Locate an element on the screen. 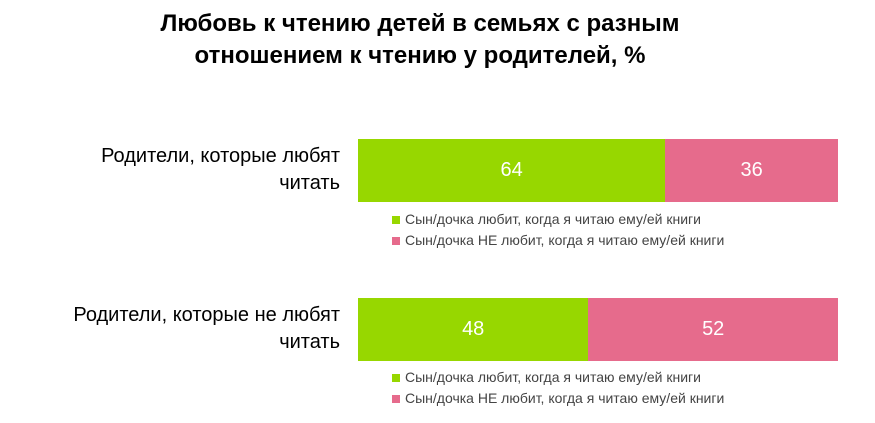 The width and height of the screenshot is (875, 423). category-label-parents-dislike-reading: Родители, которые не любят читать is located at coordinates (175, 329).